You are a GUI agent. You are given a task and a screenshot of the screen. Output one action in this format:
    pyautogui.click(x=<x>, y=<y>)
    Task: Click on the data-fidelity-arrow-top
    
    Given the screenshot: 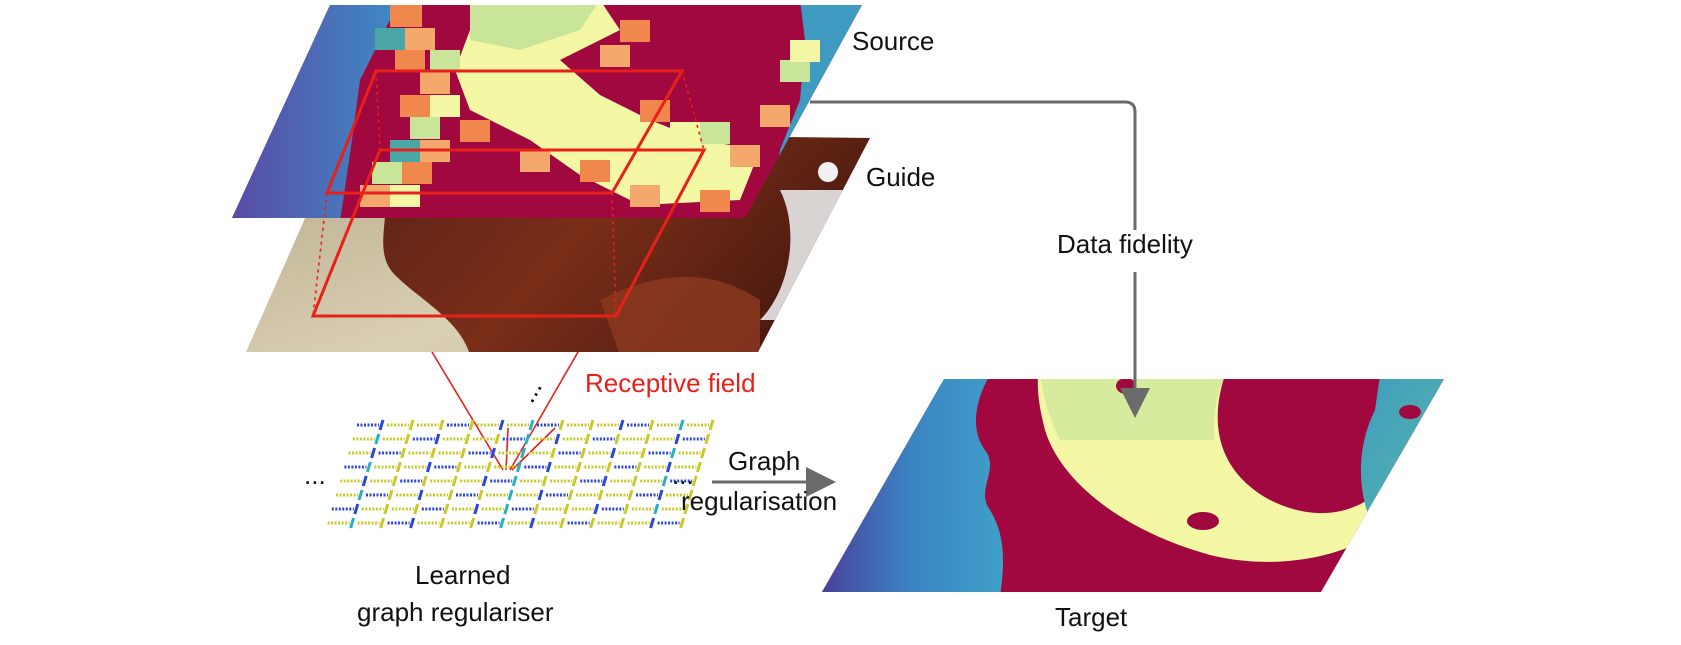 What is the action you would take?
    pyautogui.click(x=973, y=165)
    